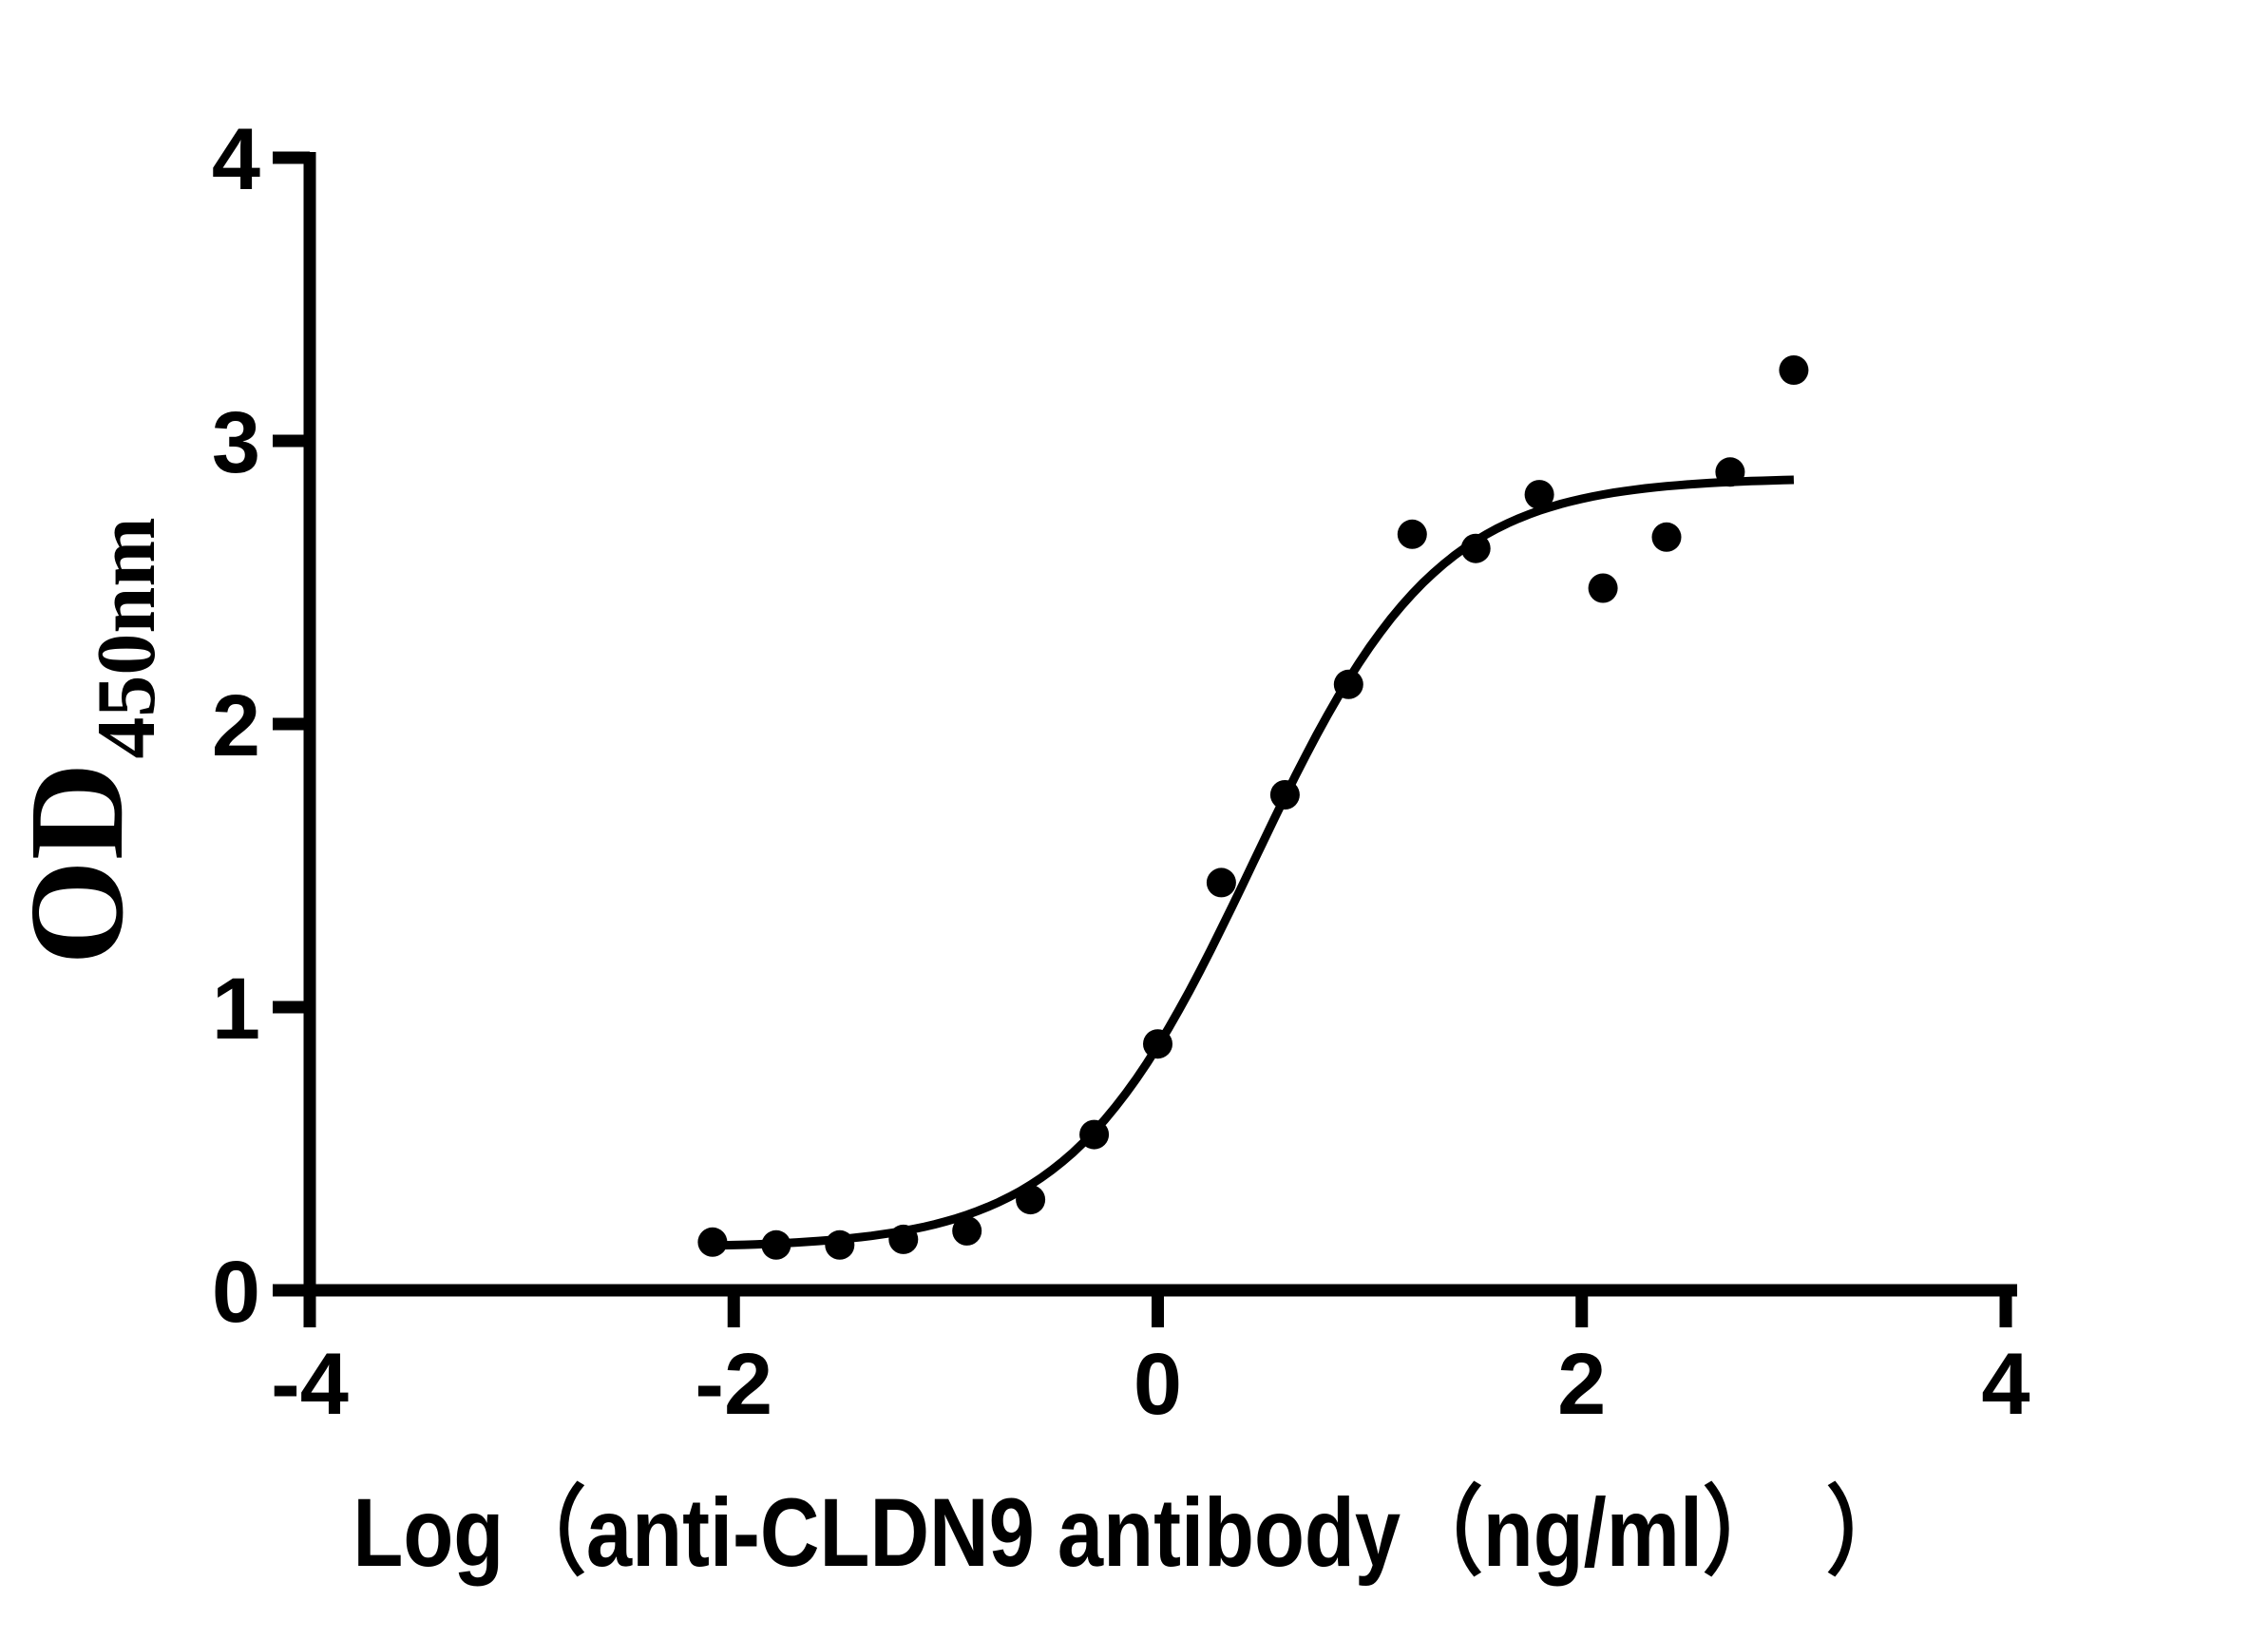 This screenshot has width=2268, height=1639. I want to click on y-tick-label: 1, so click(236, 1009).